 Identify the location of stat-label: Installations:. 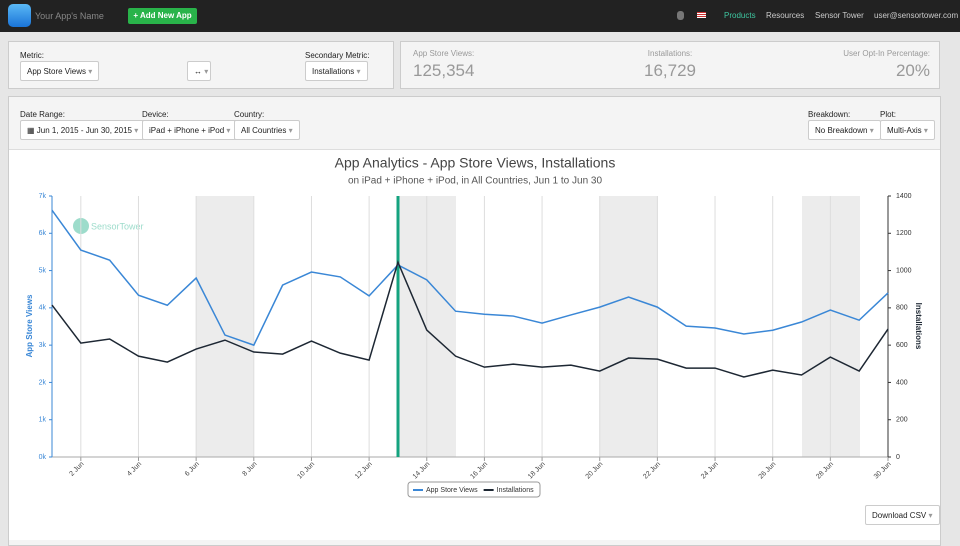
(670, 53).